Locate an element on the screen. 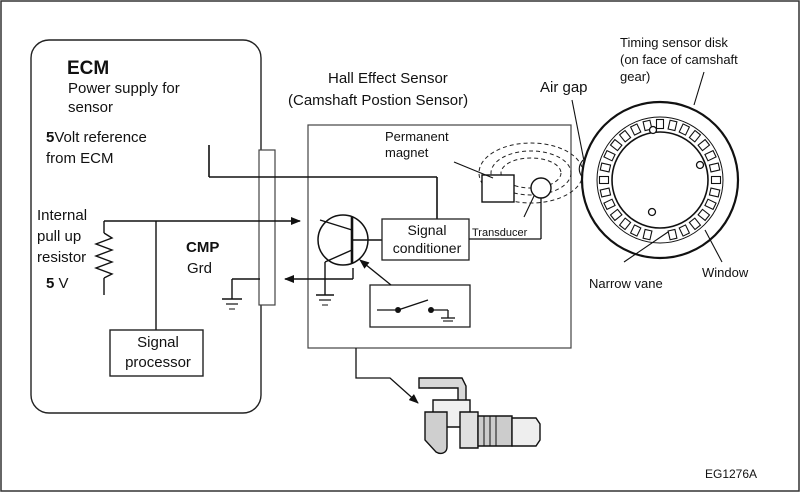  volt-reference-text: Volt reference is located at coordinates (100, 137).